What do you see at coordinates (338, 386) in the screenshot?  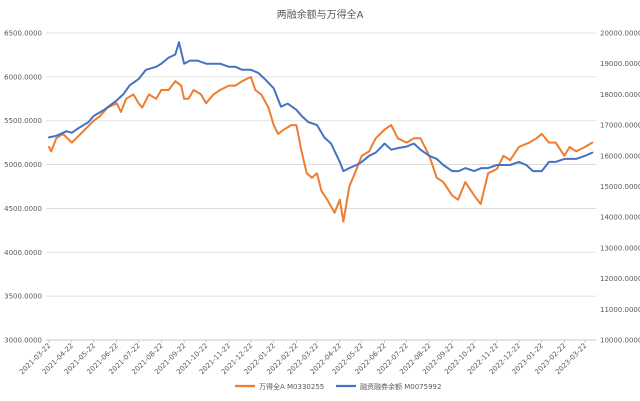 I see `legend: 万得全A M0330255 融资融券余额 M0075992` at bounding box center [338, 386].